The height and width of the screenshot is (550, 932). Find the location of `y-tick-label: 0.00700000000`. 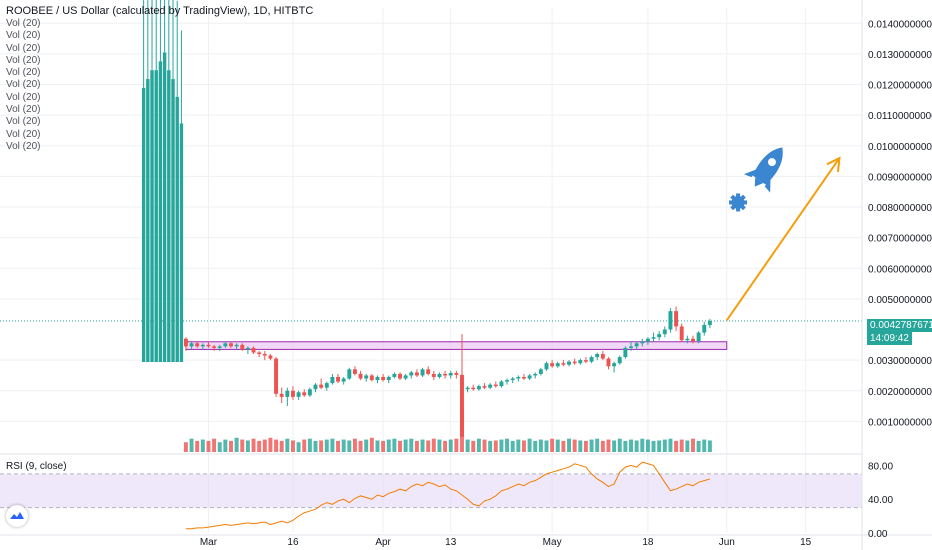

y-tick-label: 0.00700000000 is located at coordinates (900, 239).